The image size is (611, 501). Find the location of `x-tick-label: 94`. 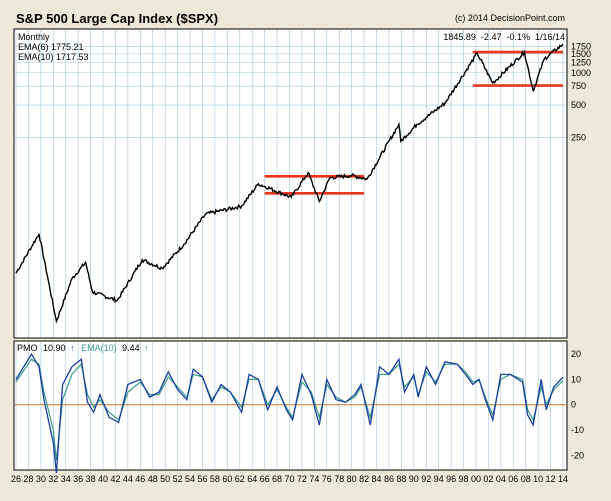

x-tick-label: 94 is located at coordinates (439, 479).